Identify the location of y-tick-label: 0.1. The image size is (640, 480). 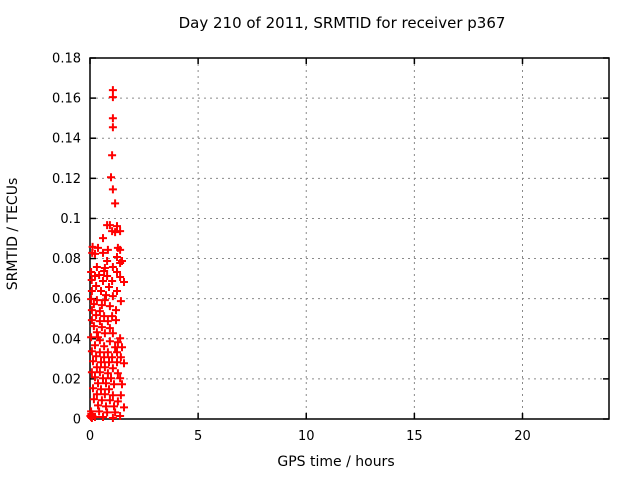
(70, 219).